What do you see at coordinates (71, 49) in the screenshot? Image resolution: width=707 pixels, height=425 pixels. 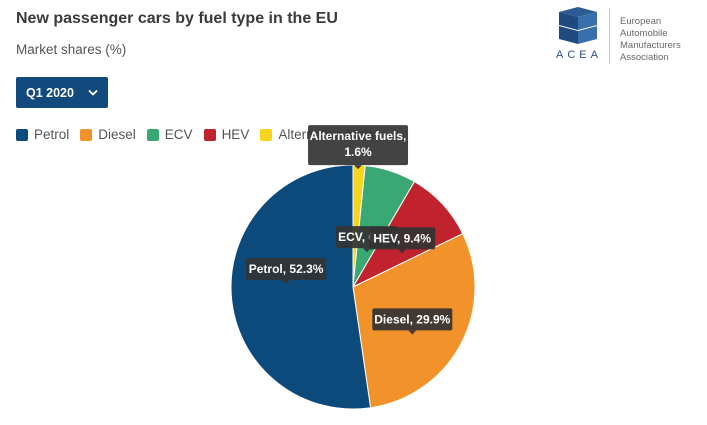 I see `chart-subtitle: Market shares (%)` at bounding box center [71, 49].